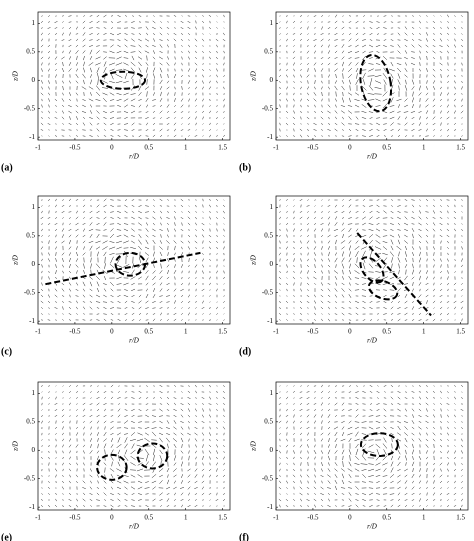 This screenshot has width=474, height=541. What do you see at coordinates (6, 351) in the screenshot?
I see `panel-label: (c)` at bounding box center [6, 351].